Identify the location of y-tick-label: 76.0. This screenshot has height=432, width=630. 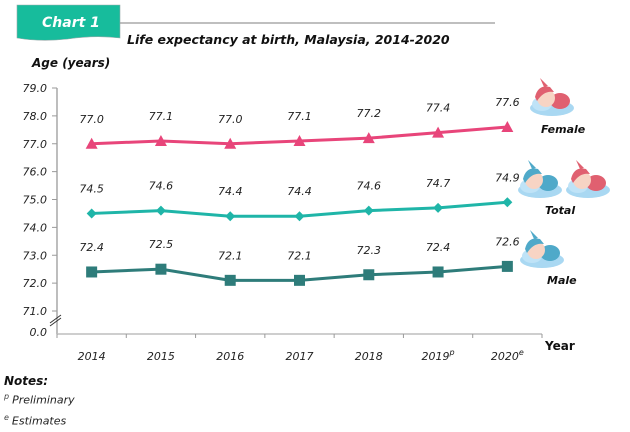
(35, 172).